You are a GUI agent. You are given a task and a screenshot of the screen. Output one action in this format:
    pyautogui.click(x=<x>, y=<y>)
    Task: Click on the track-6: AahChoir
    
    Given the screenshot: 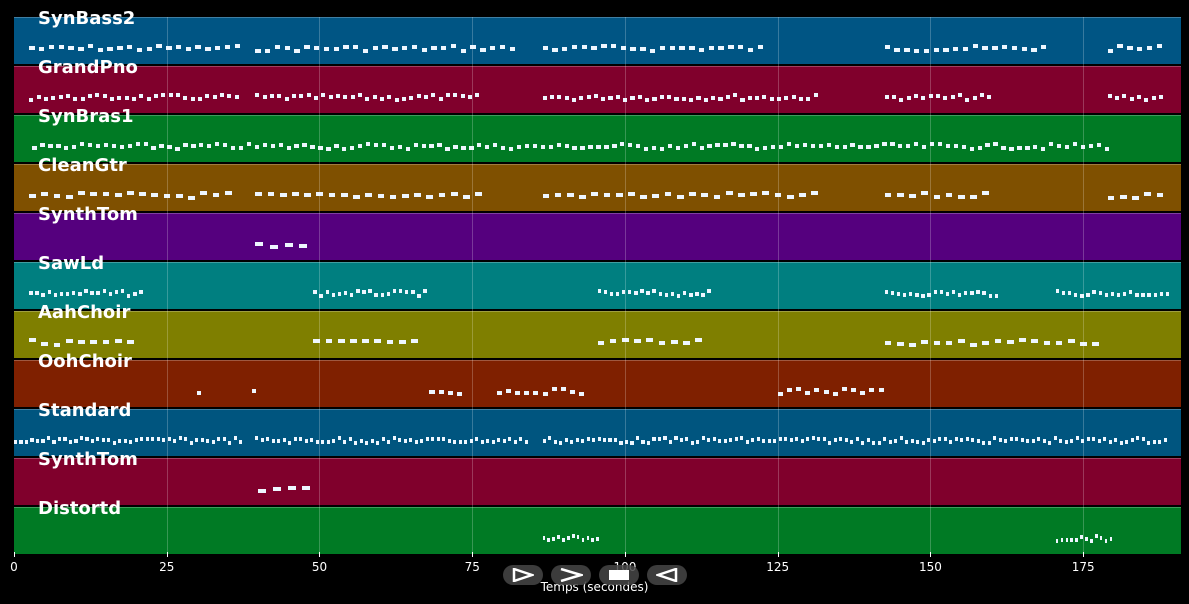 What is the action you would take?
    pyautogui.click(x=597, y=330)
    